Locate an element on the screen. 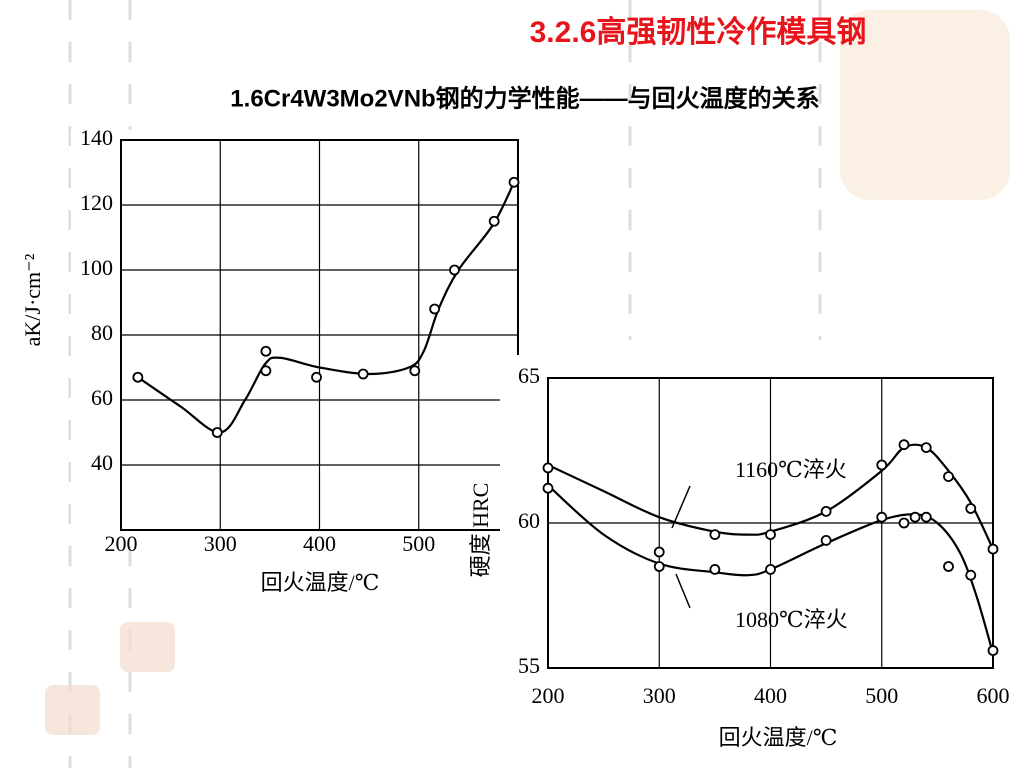 The image size is (1024, 768). slide-subtitle: 1.6Cr4W3Mo2VNb钢的力学性能——与回火温度的关系 is located at coordinates (524, 98).